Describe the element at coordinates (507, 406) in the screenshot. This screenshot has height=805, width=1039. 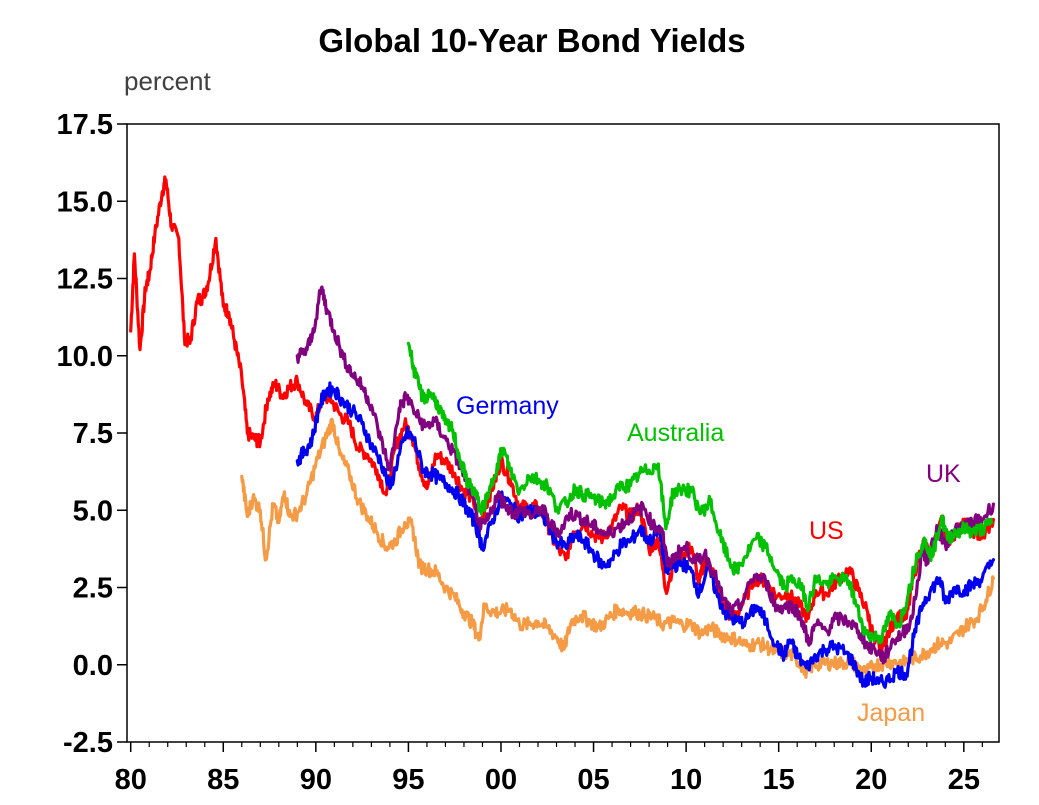
I see `label-germany: Germany` at that location.